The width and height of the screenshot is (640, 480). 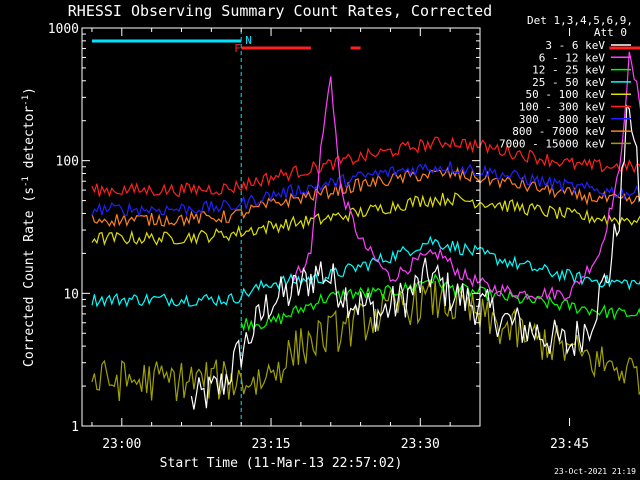 I want to click on x-tick-label-0: 23:00, so click(x=121, y=444).